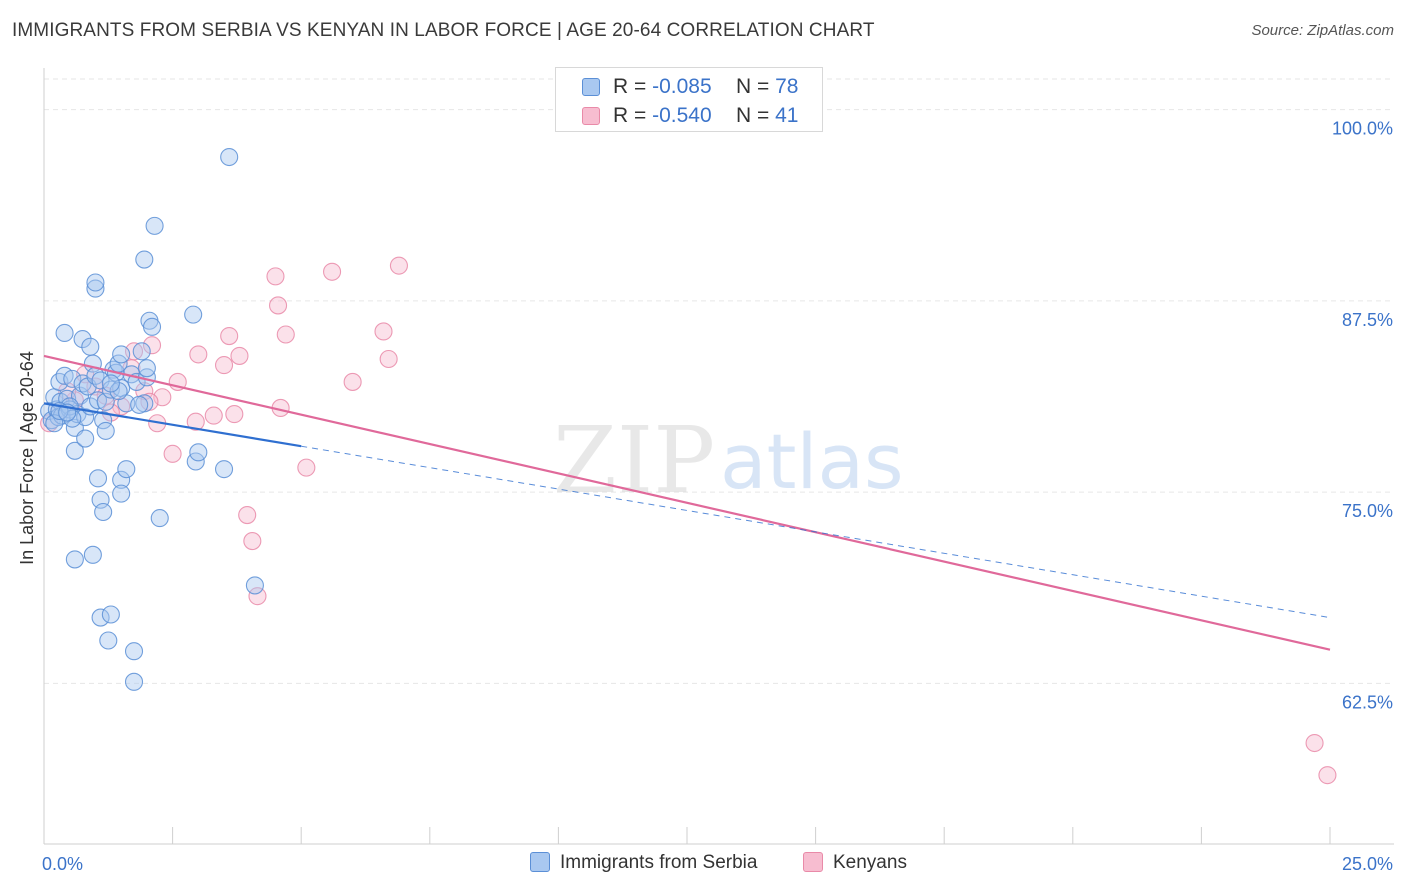 The width and height of the screenshot is (1406, 892). I want to click on serbia-n: N = 78, so click(767, 86).